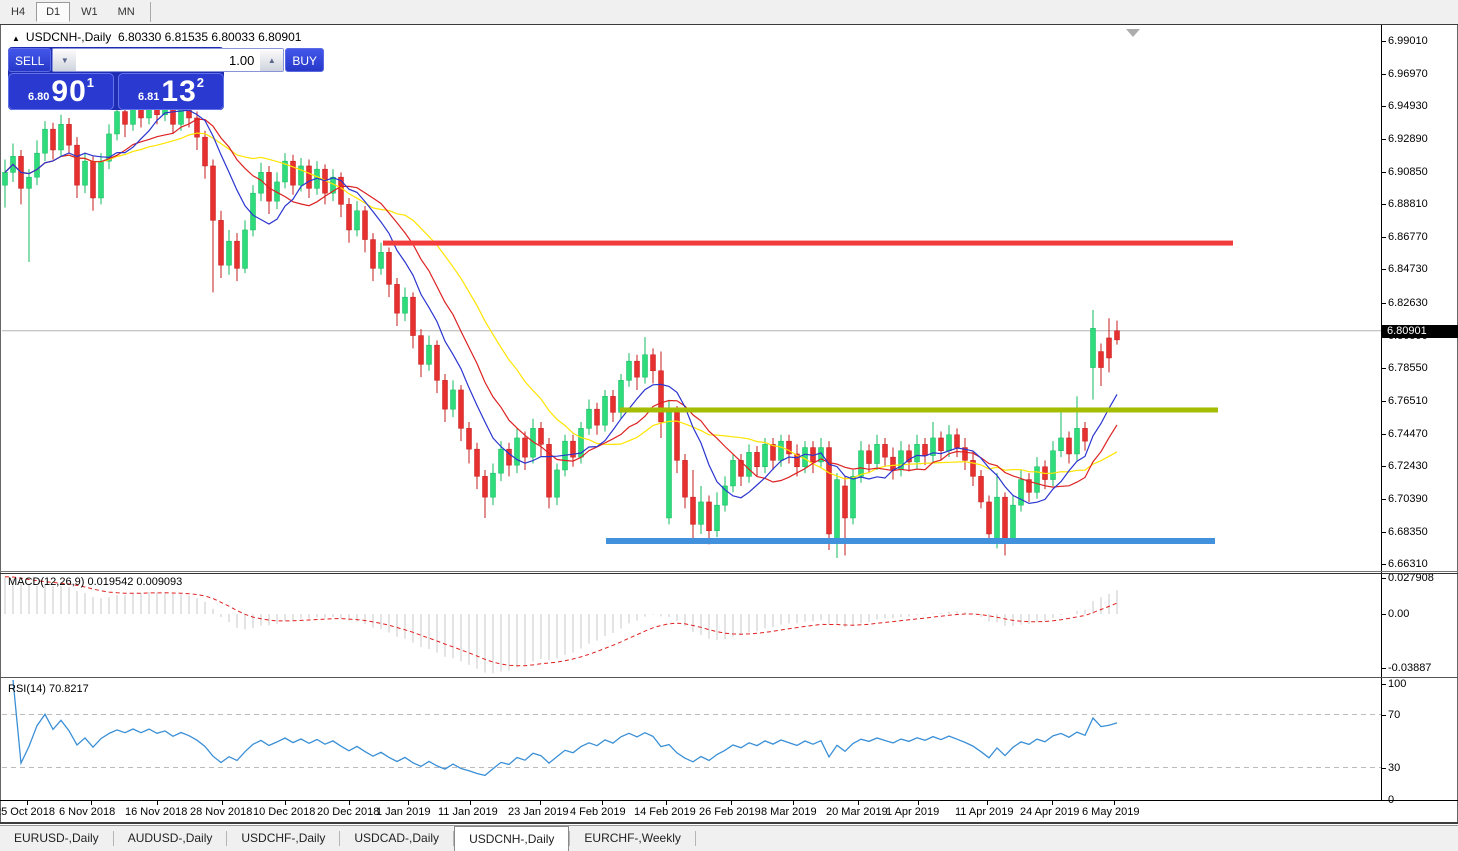 The width and height of the screenshot is (1458, 851). What do you see at coordinates (168, 60) in the screenshot?
I see `volume-input` at bounding box center [168, 60].